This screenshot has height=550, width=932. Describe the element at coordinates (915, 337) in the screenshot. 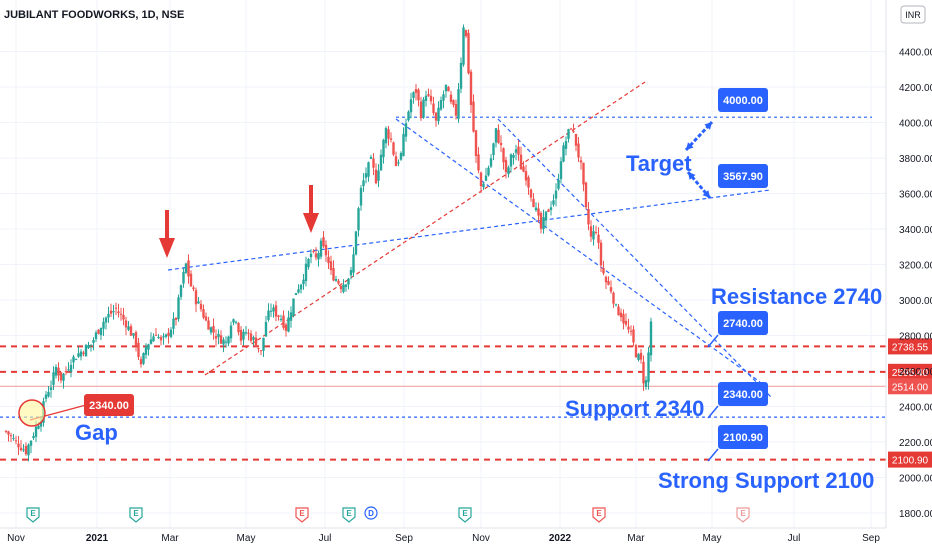

I see `y-tick-label: 2800.00` at that location.